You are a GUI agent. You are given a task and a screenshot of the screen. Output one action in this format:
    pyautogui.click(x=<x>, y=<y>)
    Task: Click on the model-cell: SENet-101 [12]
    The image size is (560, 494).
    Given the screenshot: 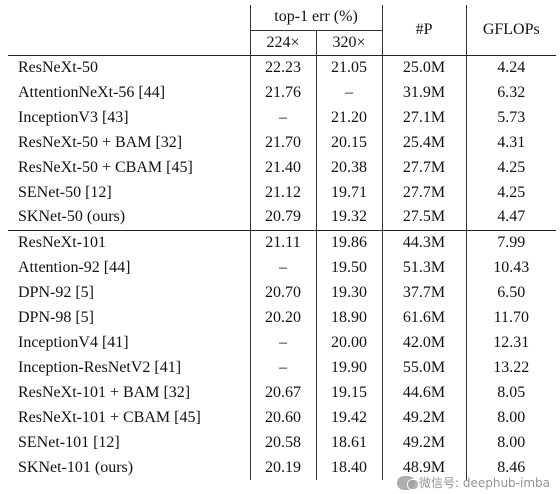 What is the action you would take?
    pyautogui.click(x=69, y=442)
    